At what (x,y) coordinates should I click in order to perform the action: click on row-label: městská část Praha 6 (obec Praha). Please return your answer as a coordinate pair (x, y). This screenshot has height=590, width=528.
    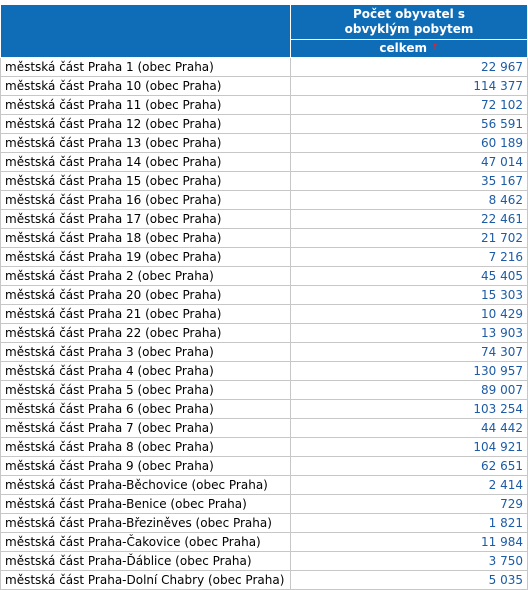
    Looking at the image, I should click on (145, 409).